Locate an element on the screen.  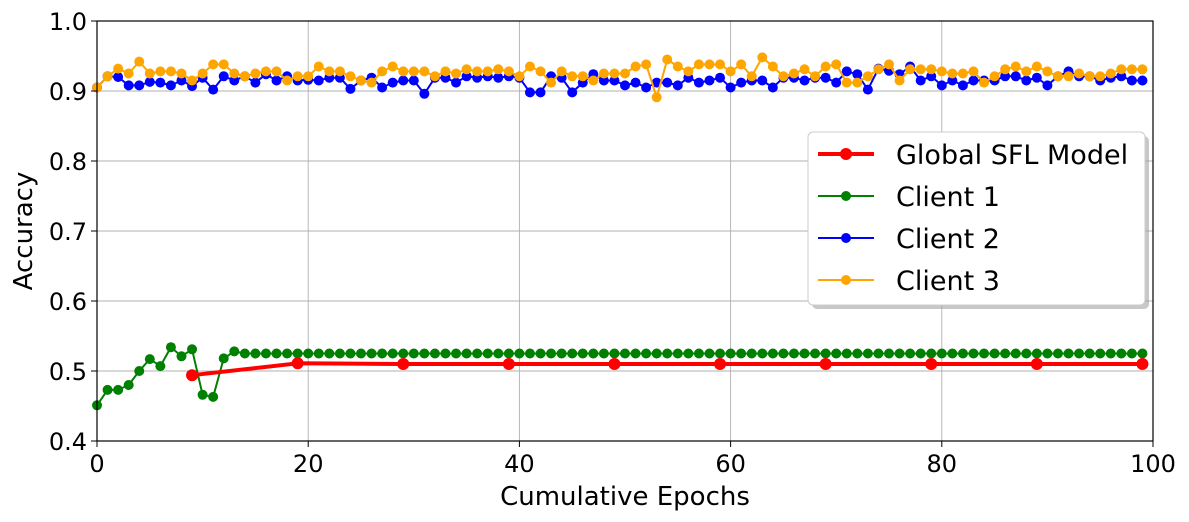
legend: Global SFL Model Client 1 Client 2 Client 3 is located at coordinates (978, 220).